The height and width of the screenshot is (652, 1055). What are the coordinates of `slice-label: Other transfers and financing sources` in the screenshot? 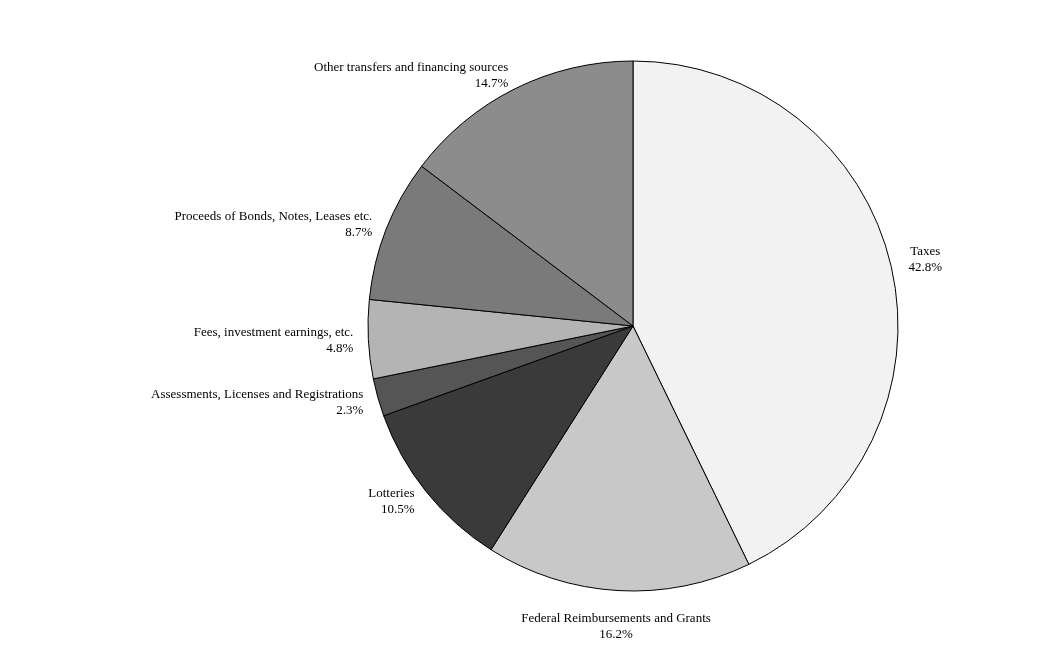 It's located at (411, 67).